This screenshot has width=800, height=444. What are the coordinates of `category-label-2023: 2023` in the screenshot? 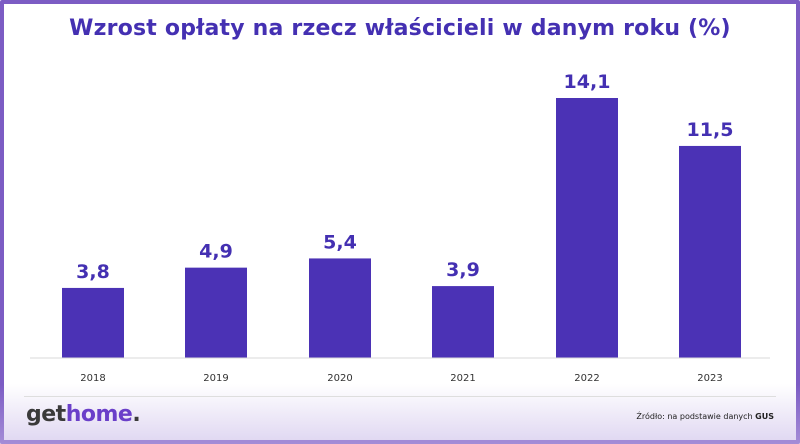 It's located at (709, 378).